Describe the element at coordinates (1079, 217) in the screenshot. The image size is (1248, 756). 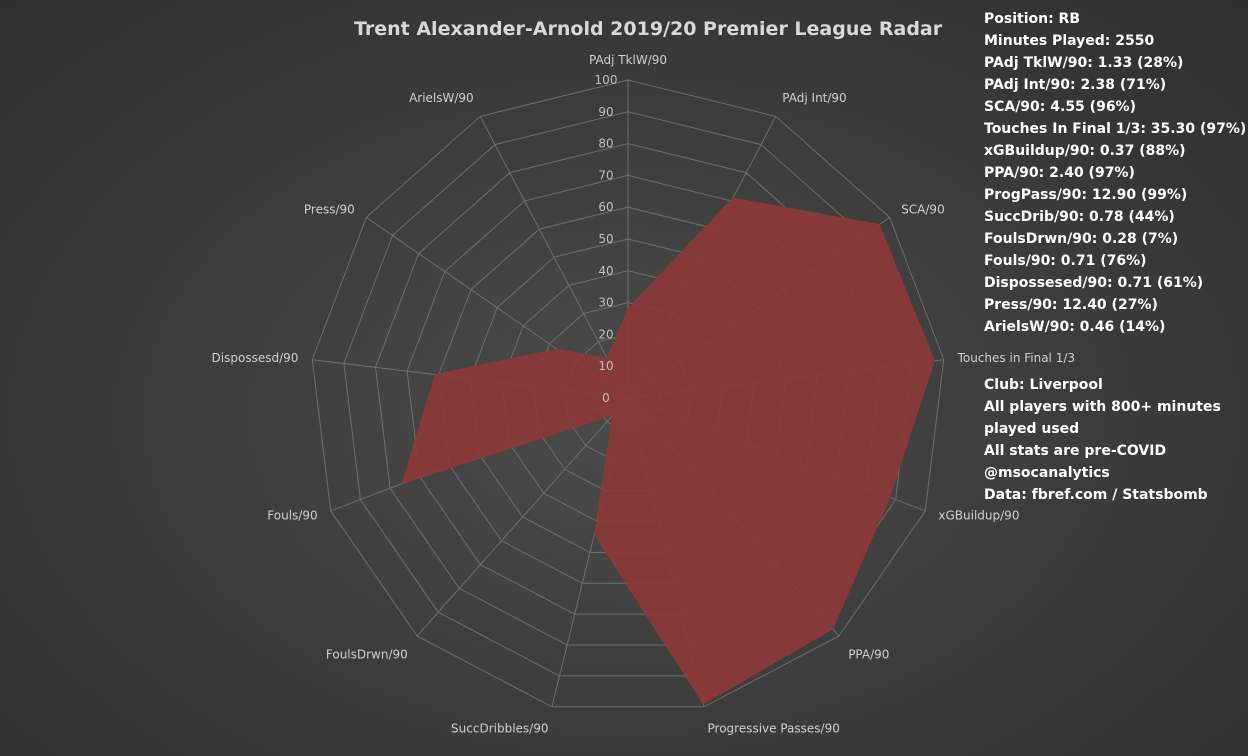
I see `stat-line: SuccDrib/90: 0.78 (44%)` at that location.